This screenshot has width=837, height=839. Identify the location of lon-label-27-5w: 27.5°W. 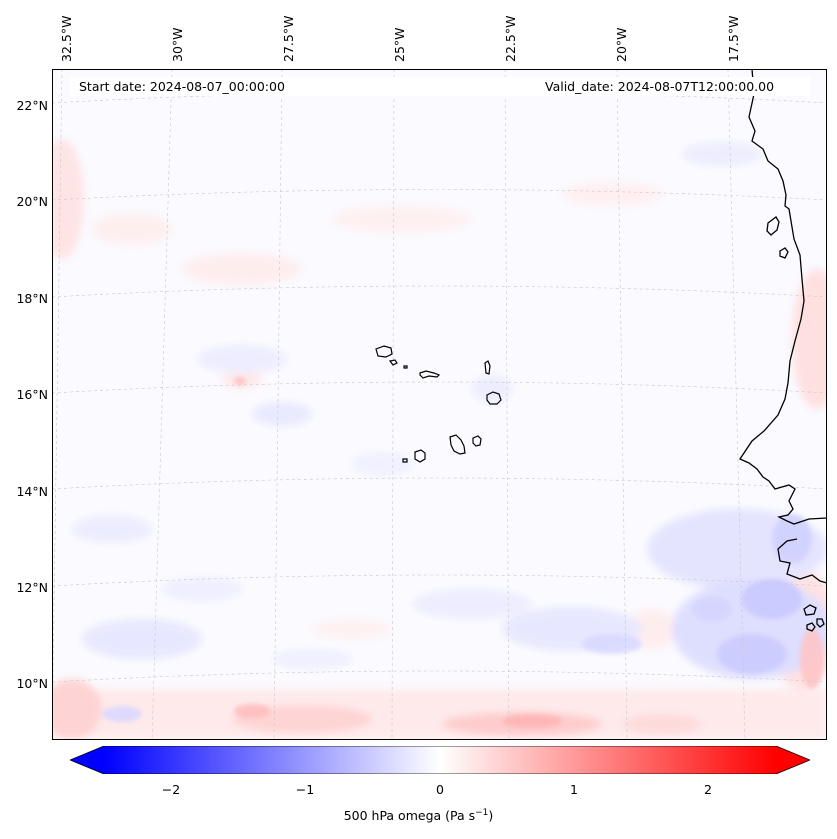
(288, 38).